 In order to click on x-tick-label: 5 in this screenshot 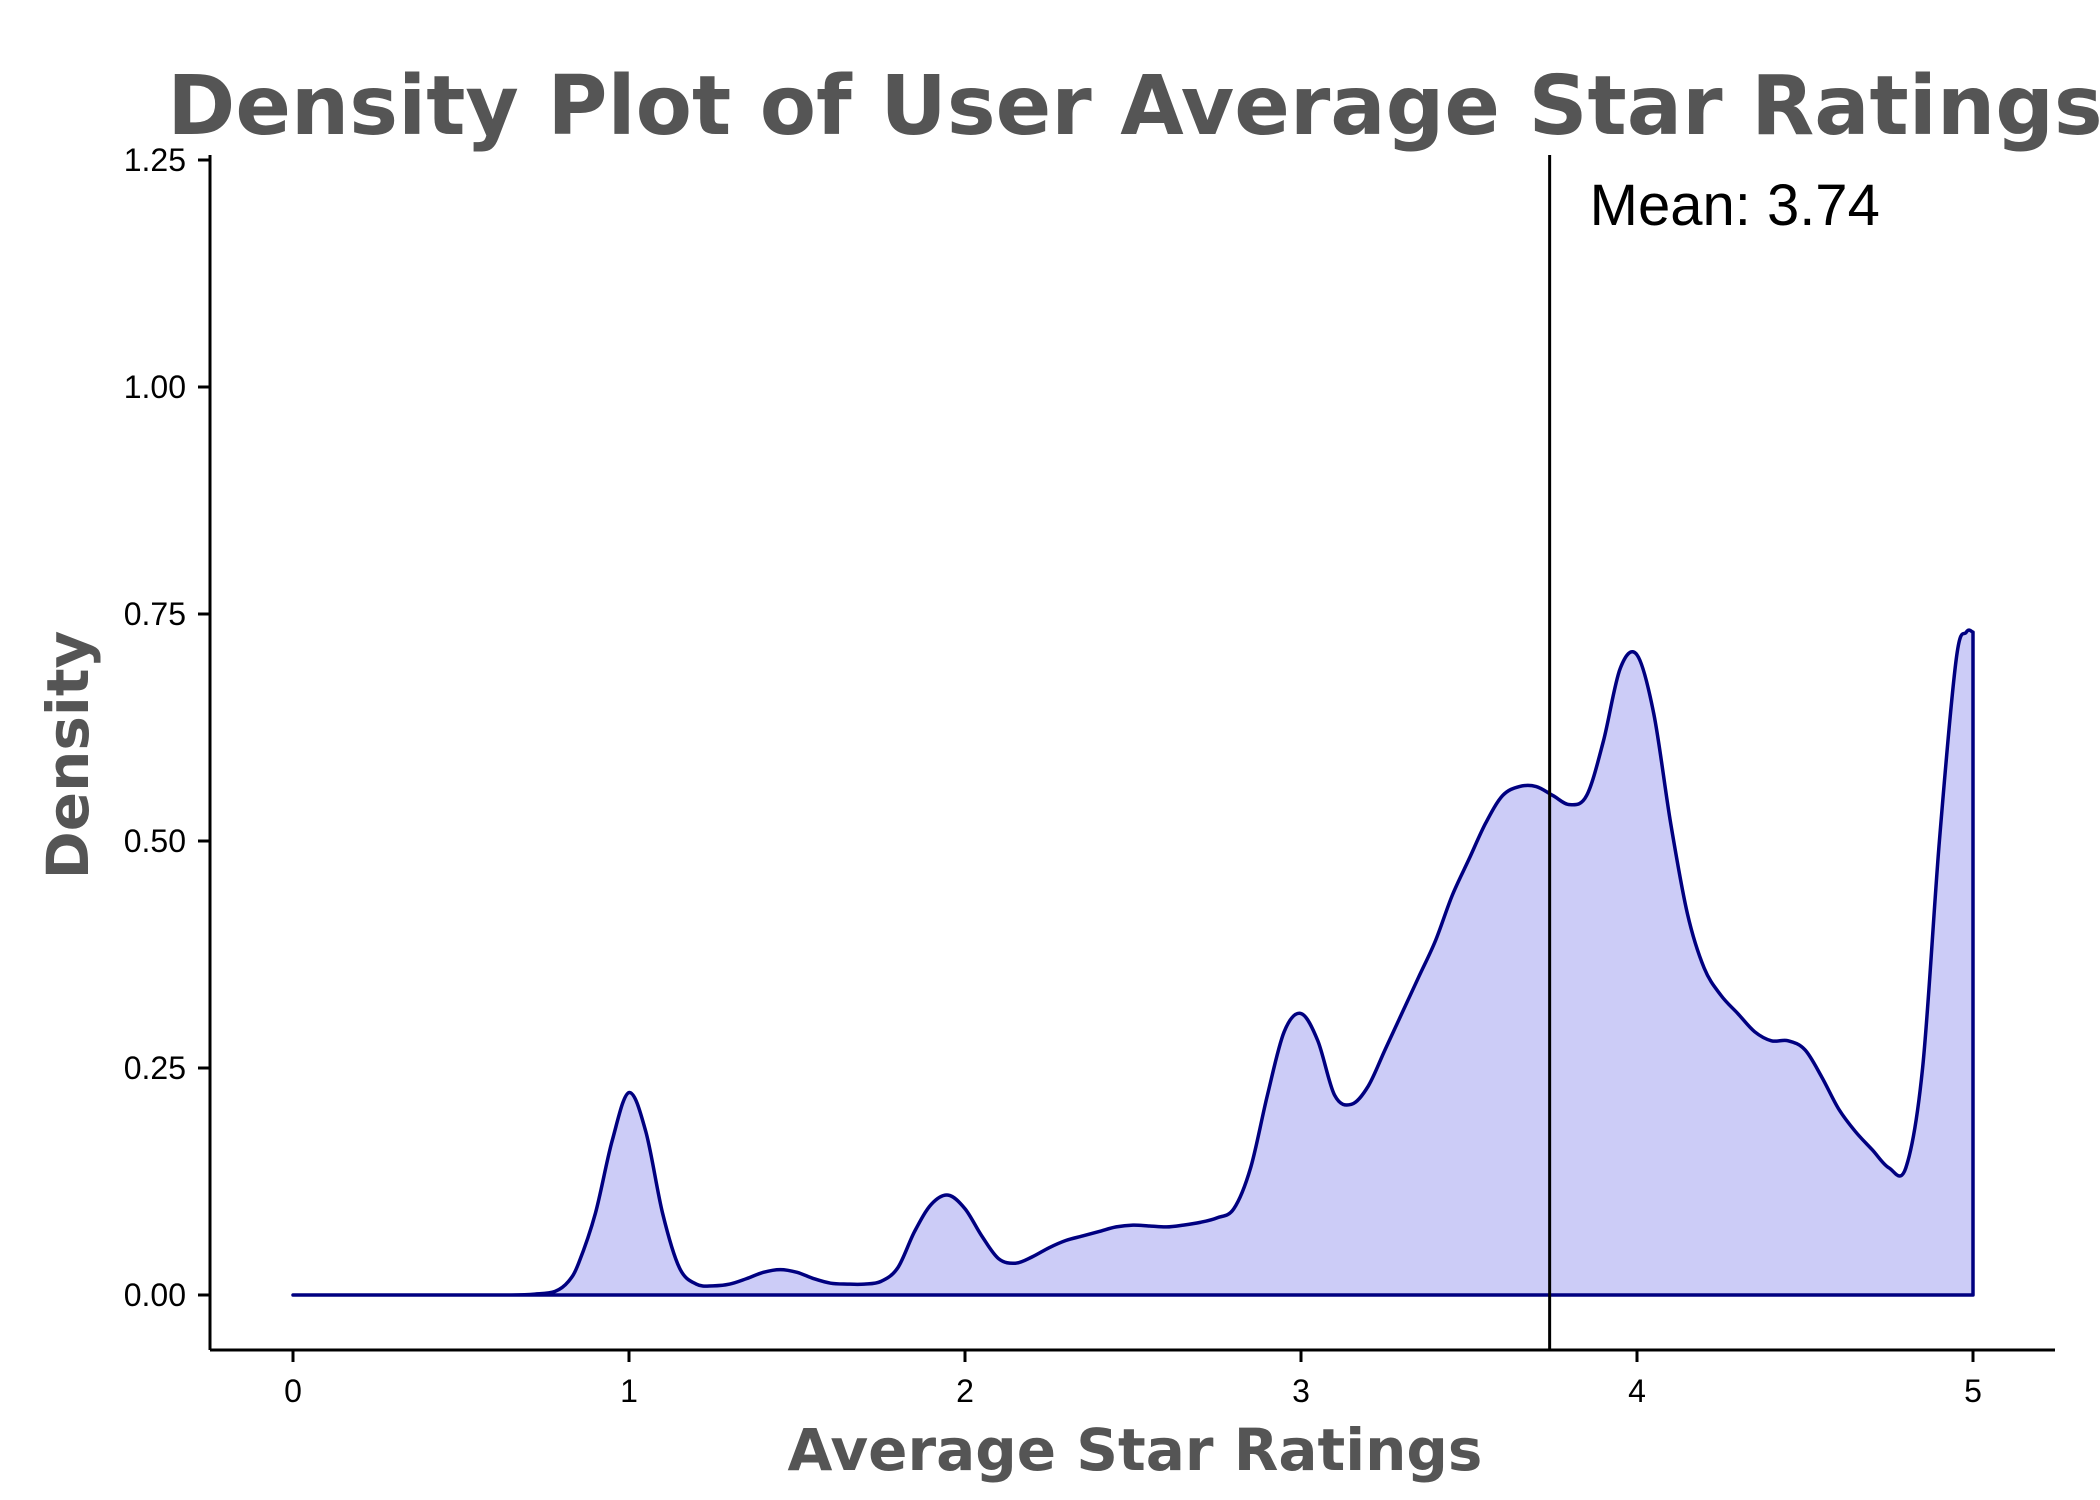, I will do `click(1973, 1391)`.